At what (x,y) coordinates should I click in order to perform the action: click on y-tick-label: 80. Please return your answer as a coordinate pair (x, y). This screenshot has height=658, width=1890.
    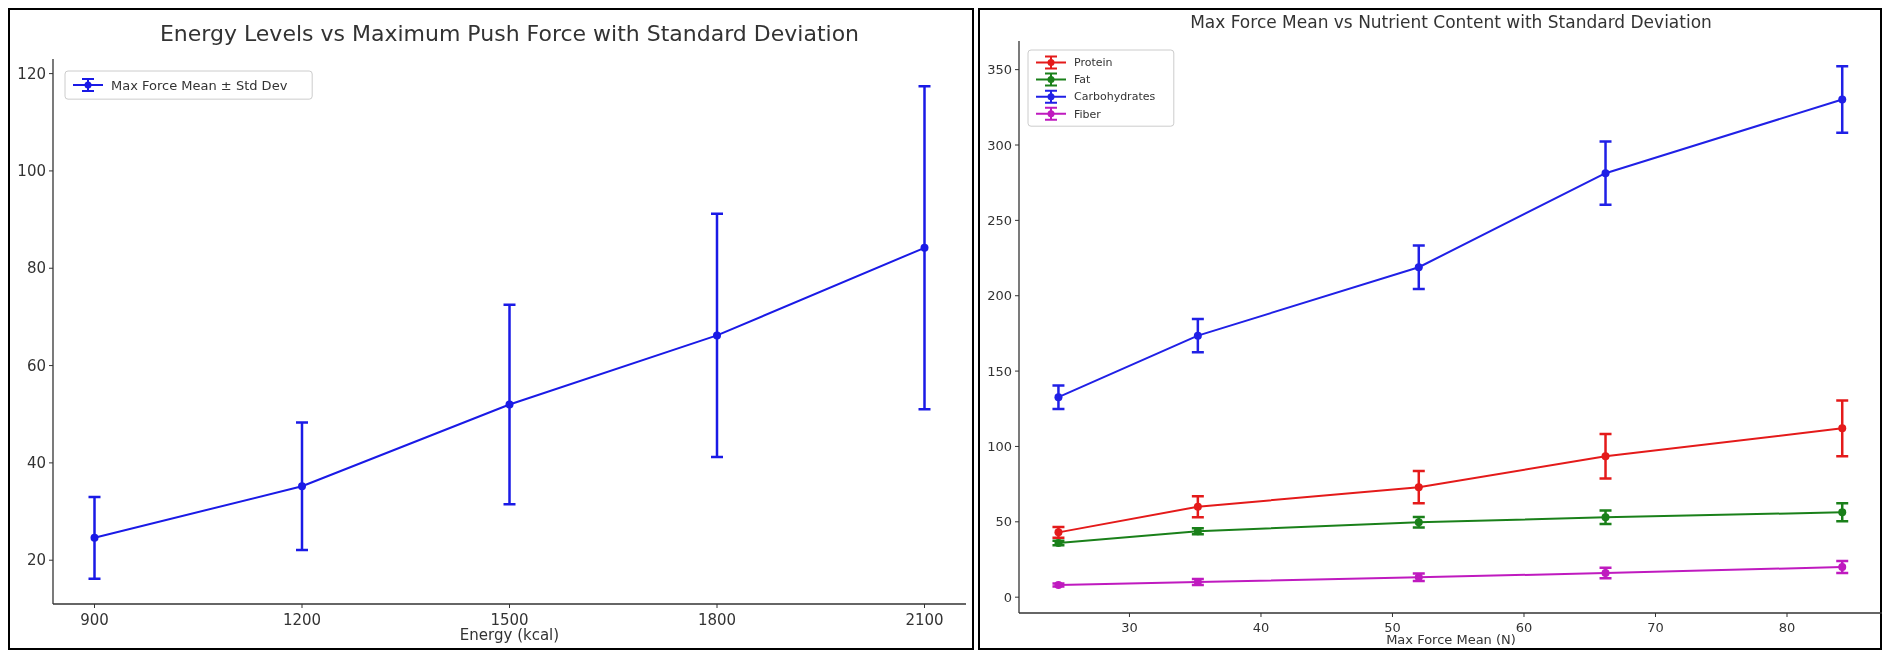
    Looking at the image, I should click on (36, 268).